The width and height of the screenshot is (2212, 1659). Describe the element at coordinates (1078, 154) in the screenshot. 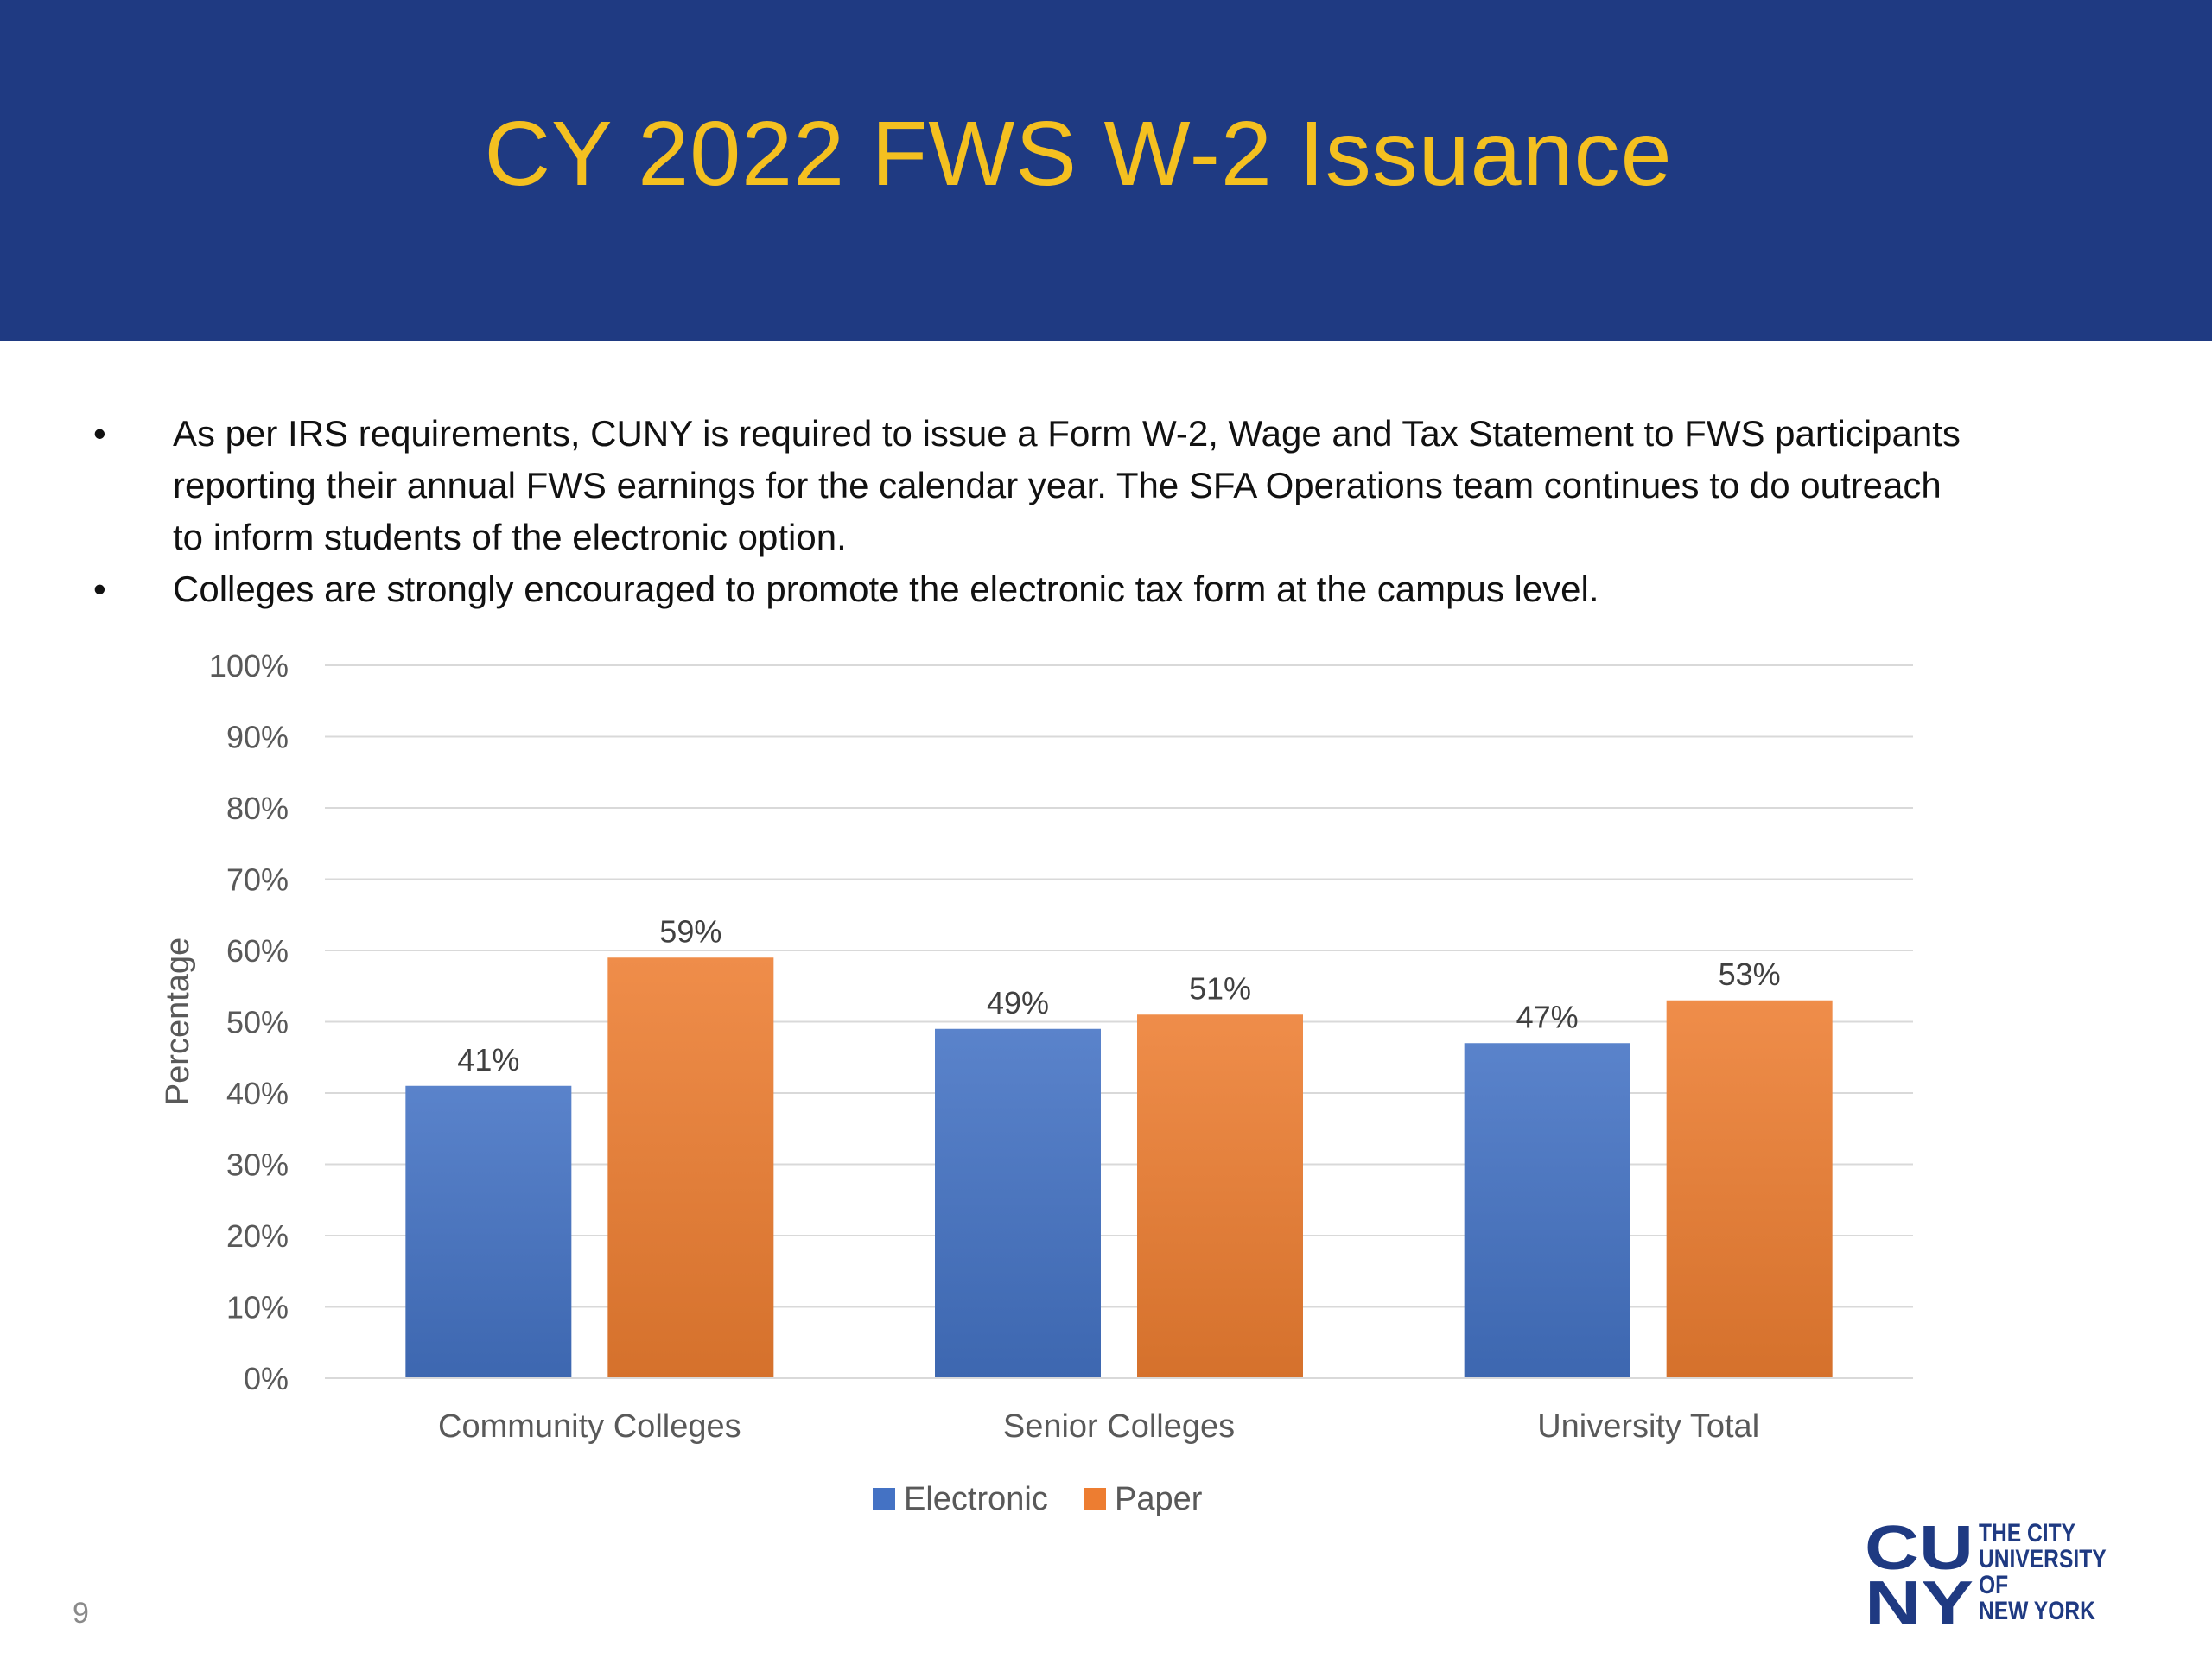

I see `slide-title: CY 2022 FWS W-2 Issuance` at that location.